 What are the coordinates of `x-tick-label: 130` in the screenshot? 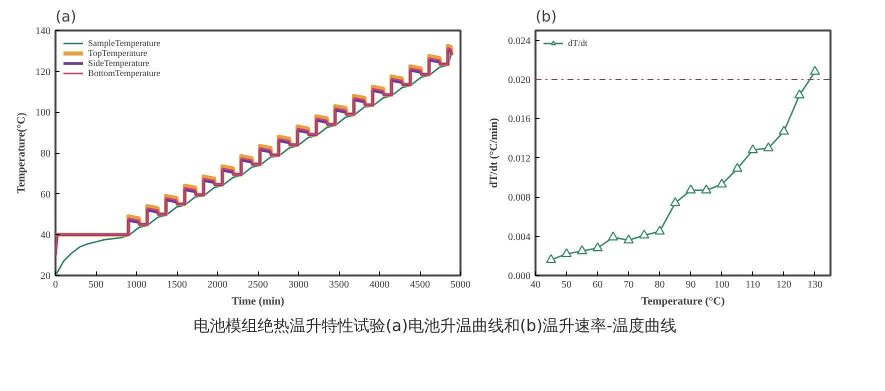 It's located at (814, 285).